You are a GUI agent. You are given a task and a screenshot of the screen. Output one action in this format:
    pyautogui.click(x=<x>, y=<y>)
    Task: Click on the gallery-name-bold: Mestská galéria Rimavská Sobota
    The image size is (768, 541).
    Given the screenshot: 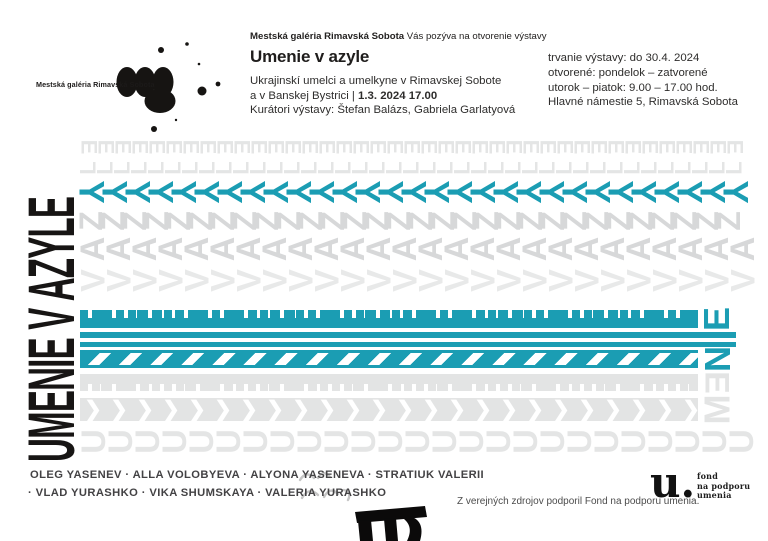 What is the action you would take?
    pyautogui.click(x=327, y=36)
    